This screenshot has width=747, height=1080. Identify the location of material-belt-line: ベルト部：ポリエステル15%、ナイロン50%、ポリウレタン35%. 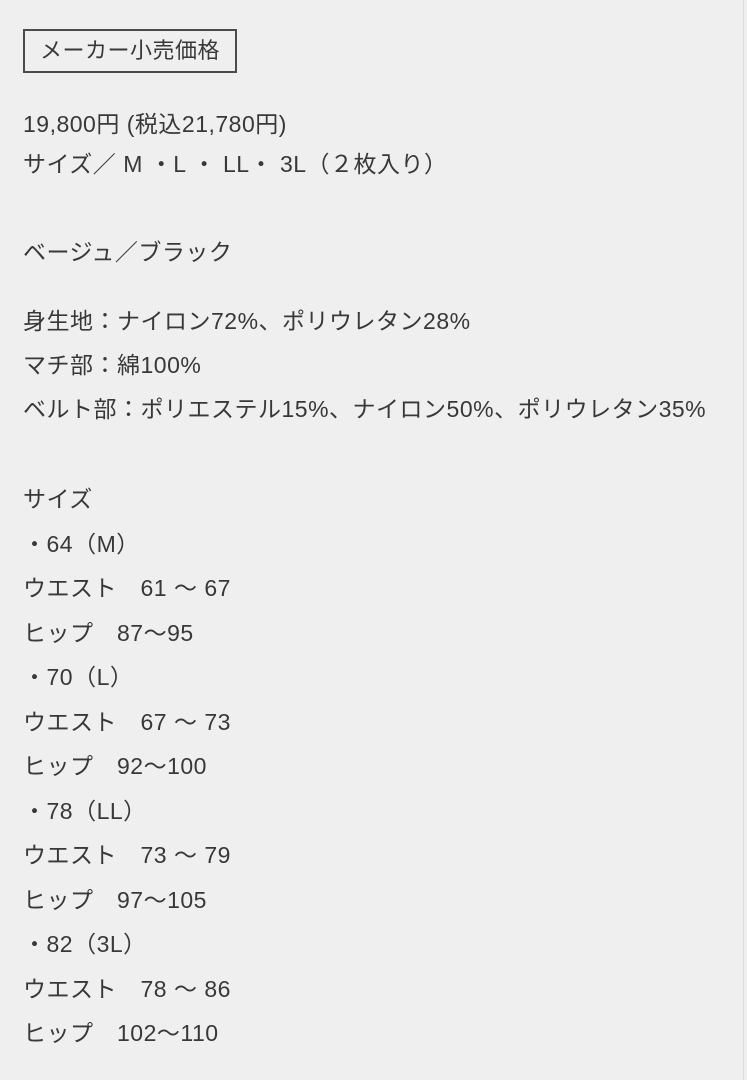
(365, 409).